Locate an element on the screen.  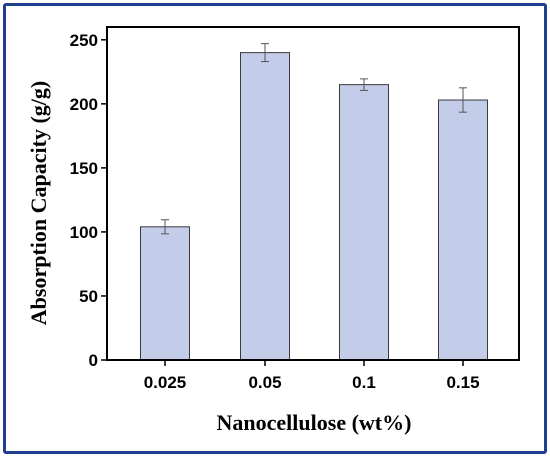
y-axis-title: Absorption Capacity (g/g) is located at coordinates (38, 203).